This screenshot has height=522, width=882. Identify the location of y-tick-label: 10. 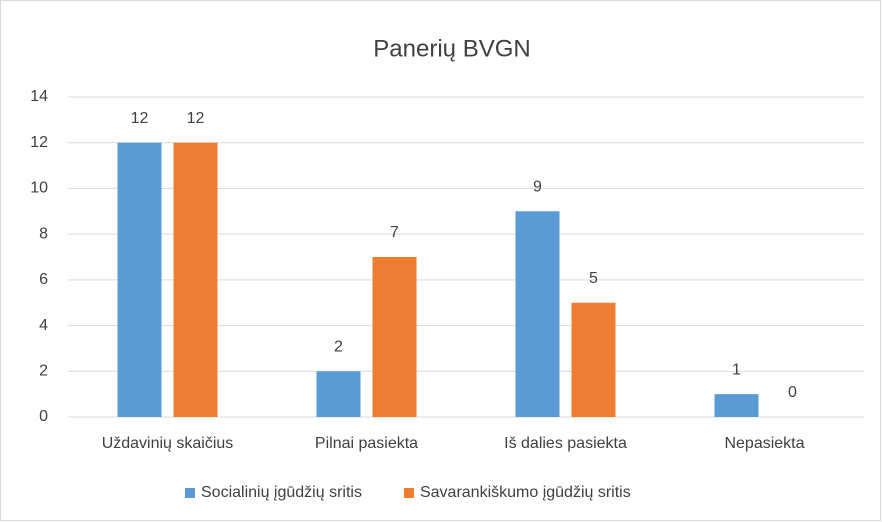
(39, 188).